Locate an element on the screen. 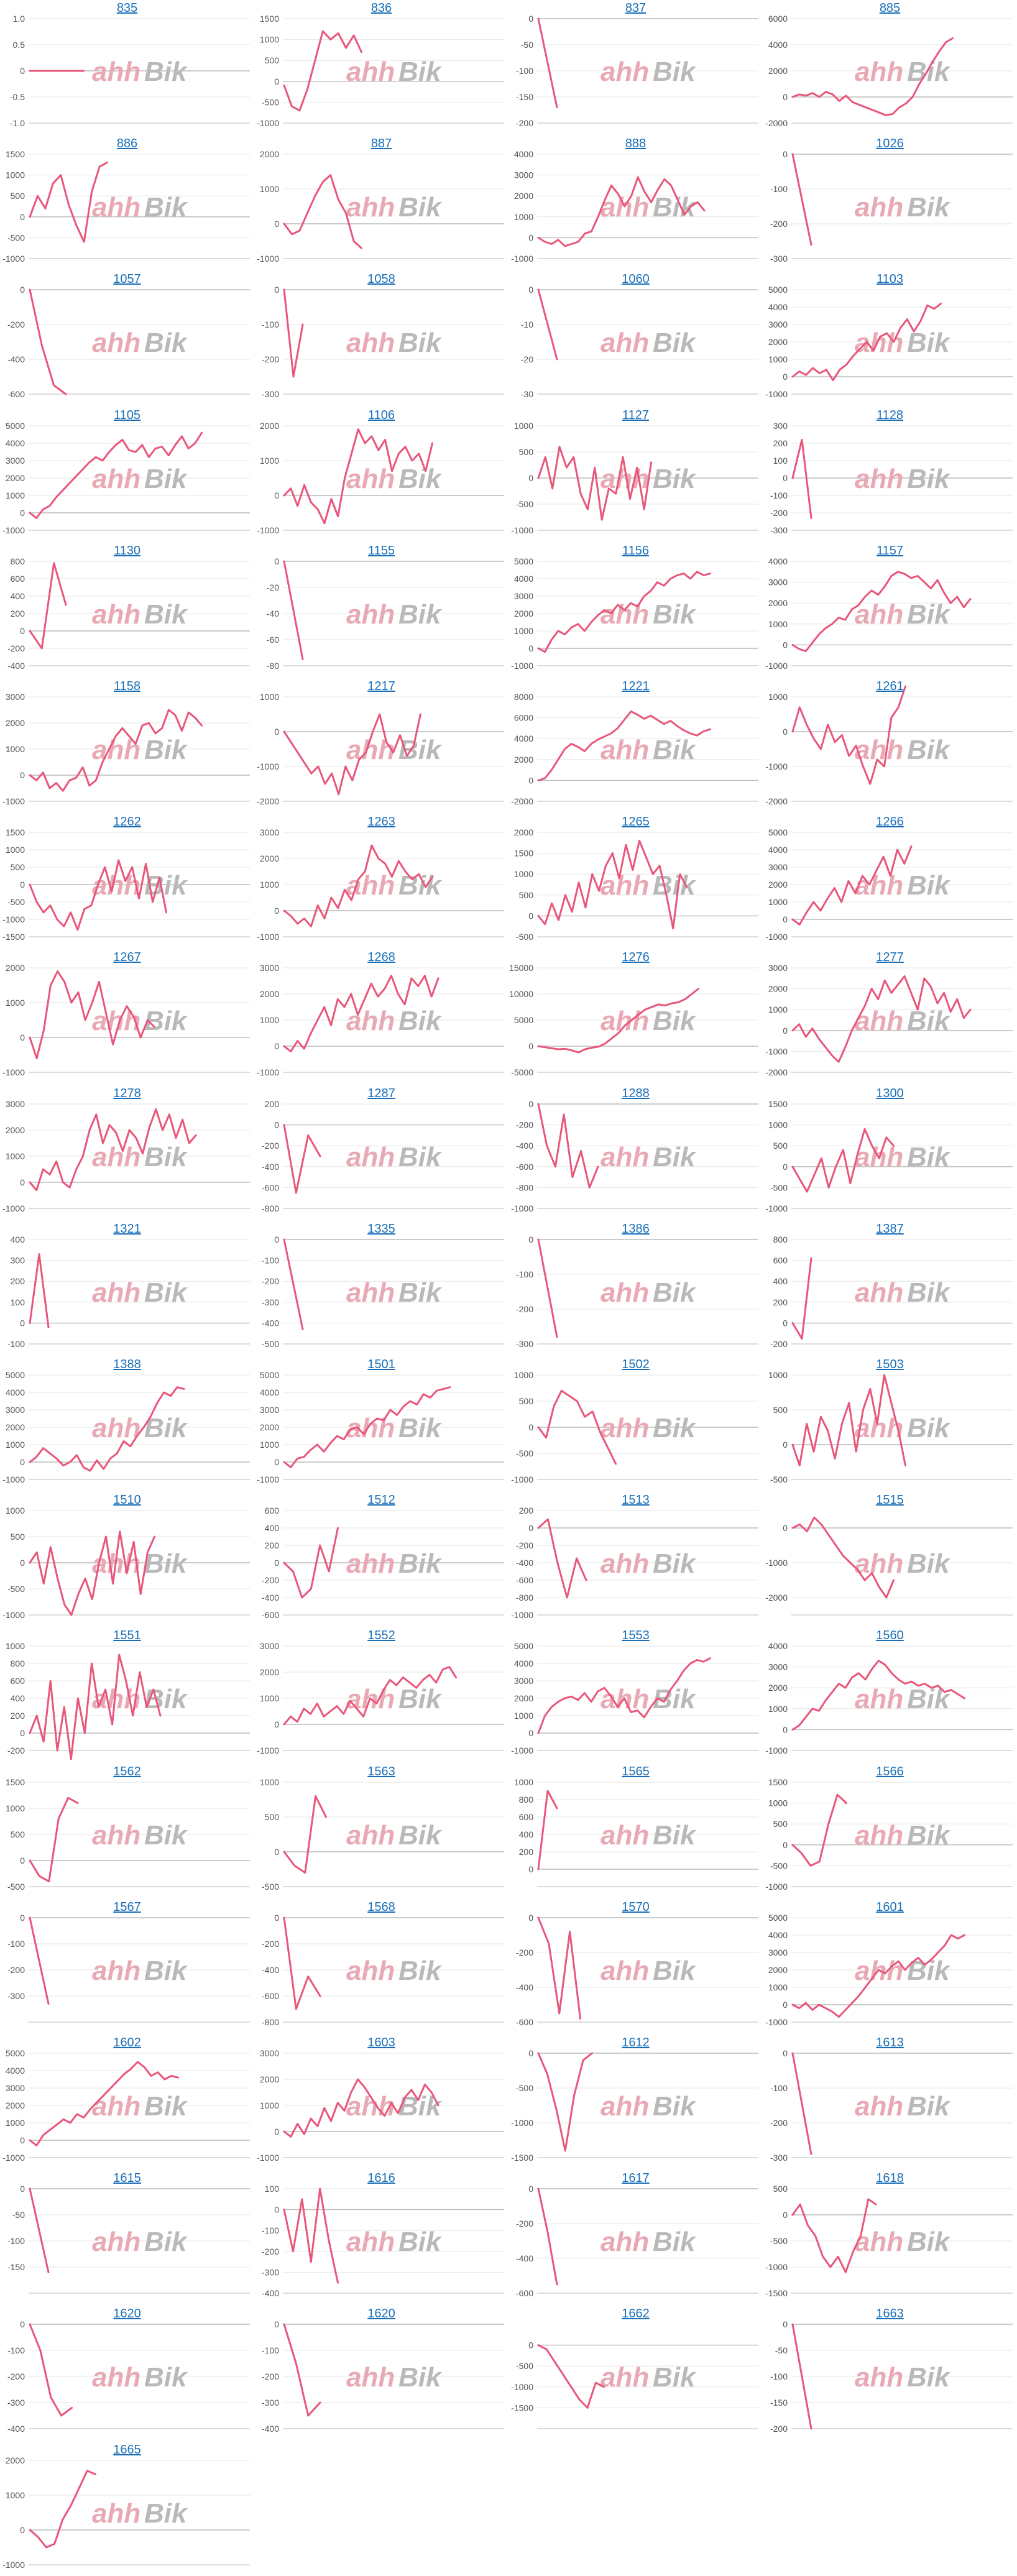  chart-title-link: 888 is located at coordinates (636, 144).